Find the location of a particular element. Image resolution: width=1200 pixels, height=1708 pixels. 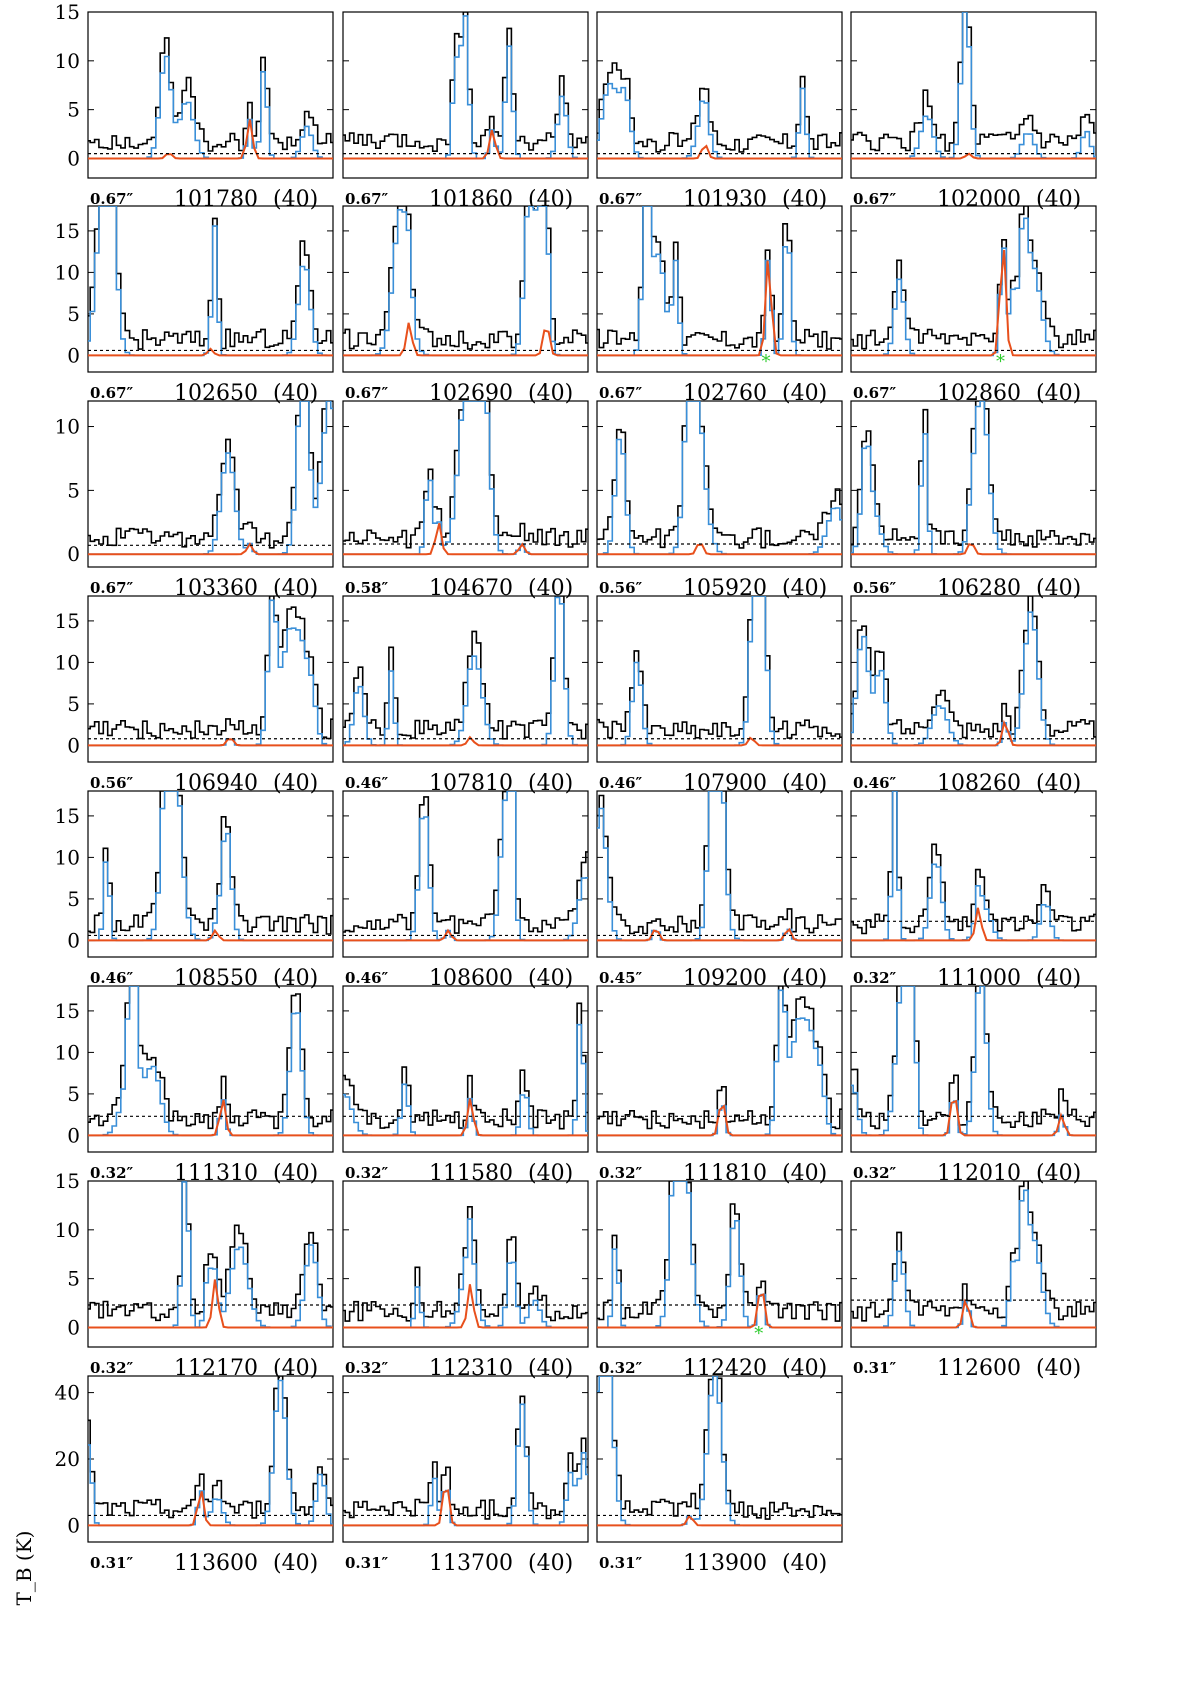

panel-113700: 0.31″ 113700 (40) is located at coordinates (465, 1475).